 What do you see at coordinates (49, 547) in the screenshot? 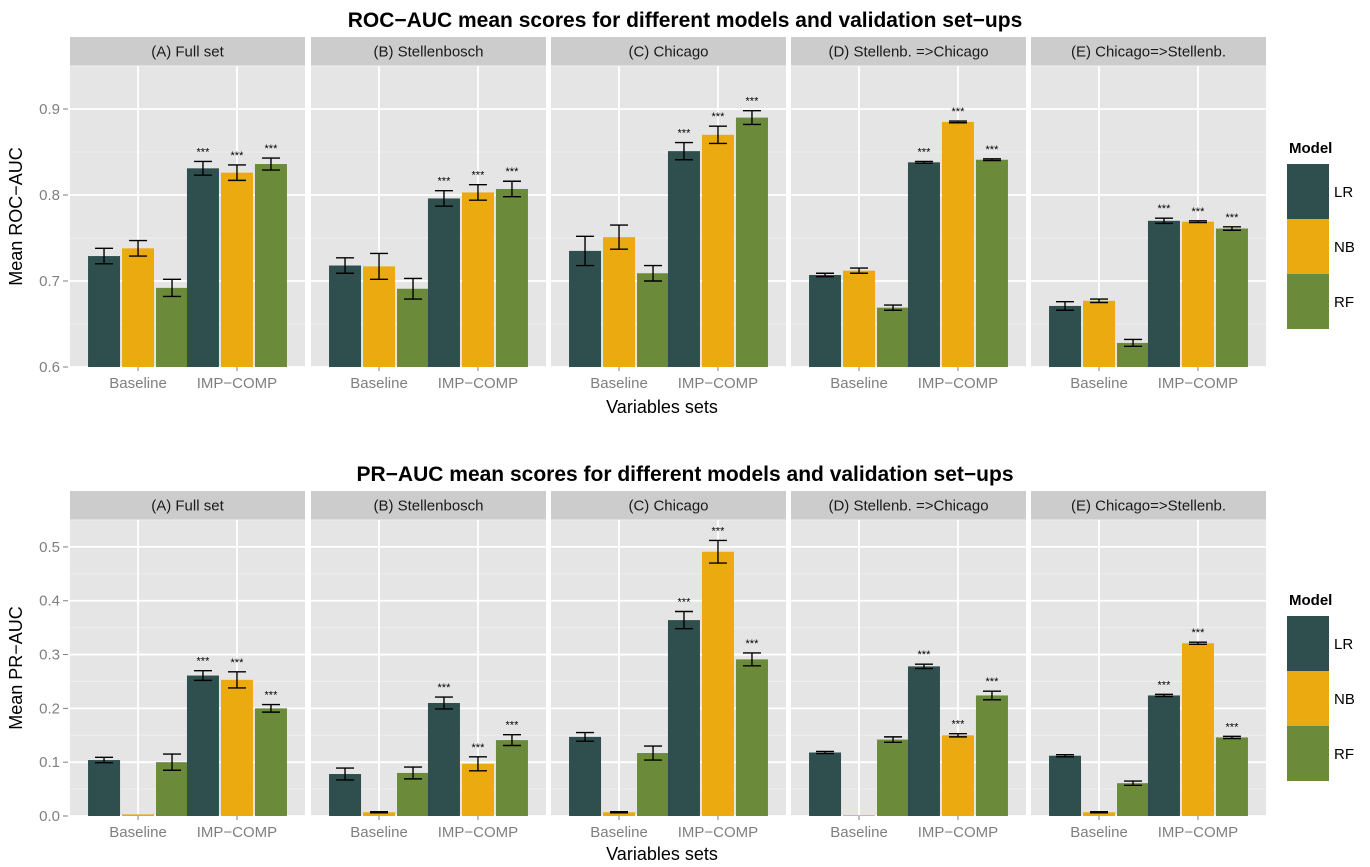
I see `y-tick-label: 0.5` at bounding box center [49, 547].